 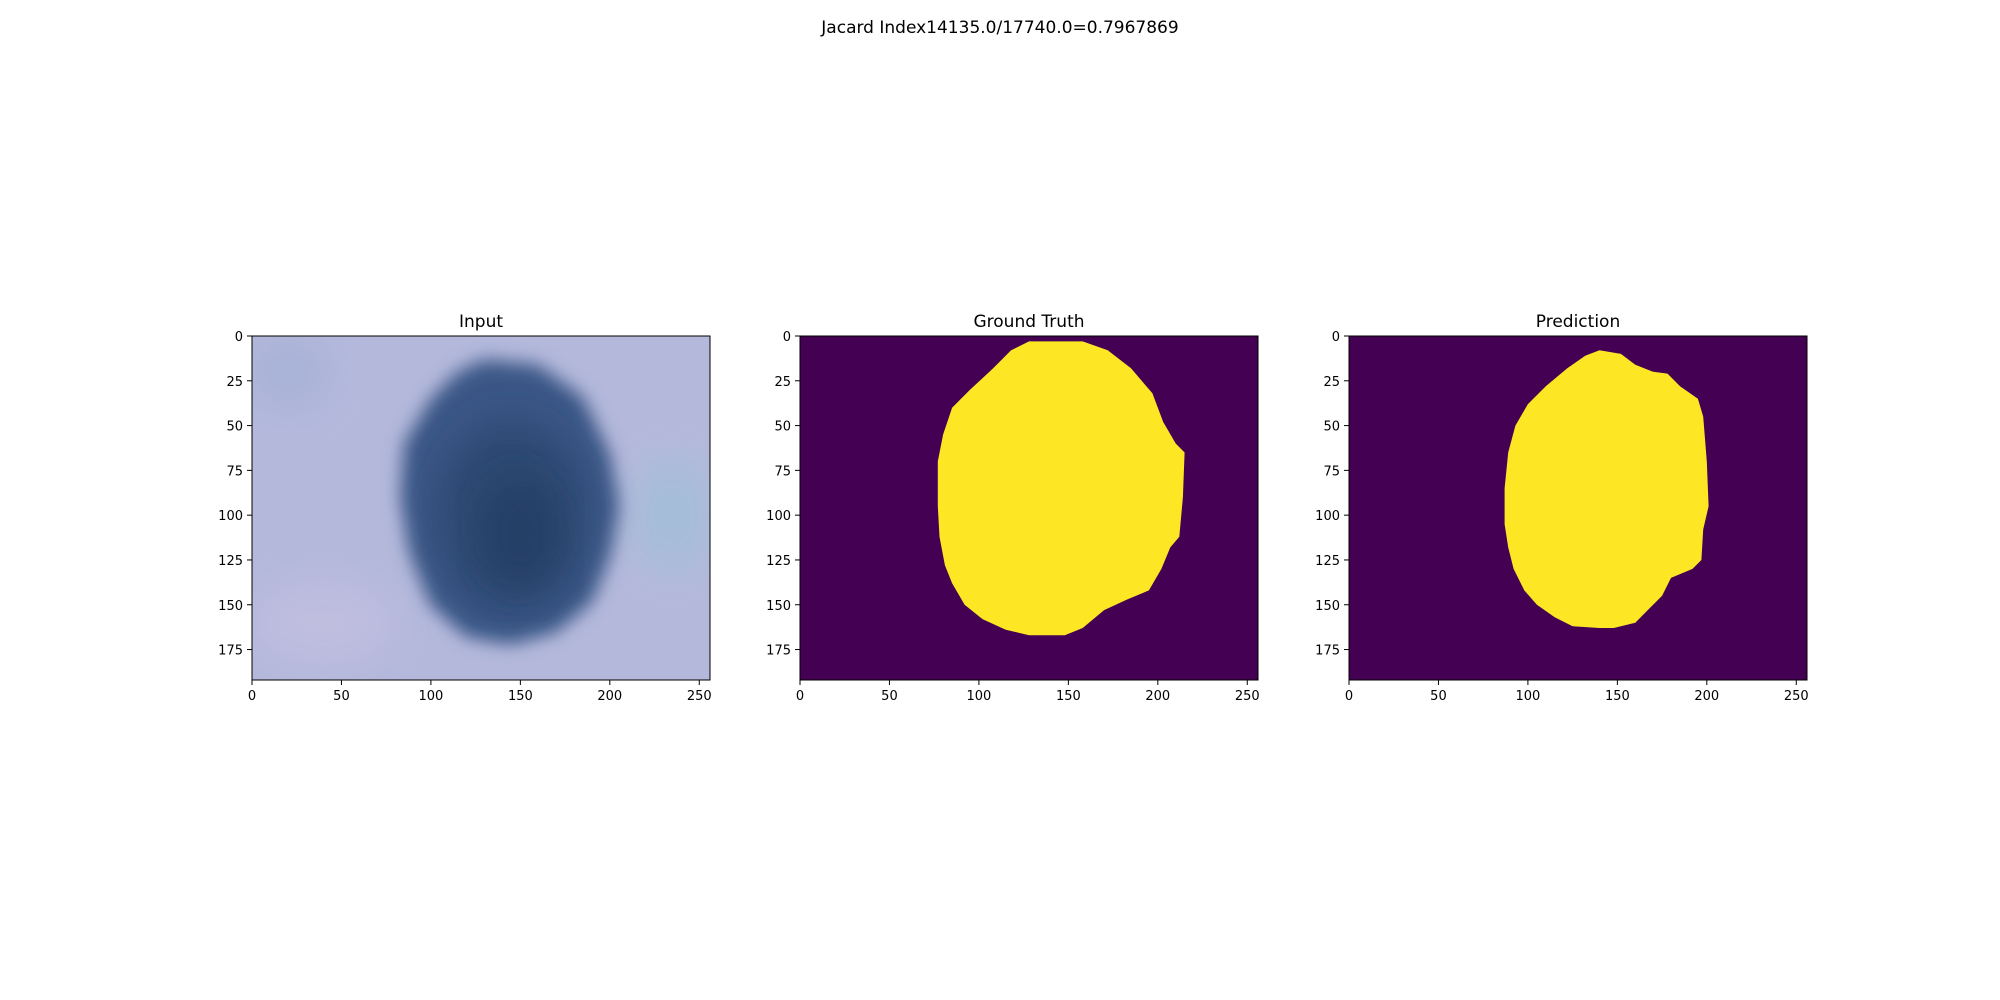 I want to click on panel-title: Ground Truth, so click(x=1028, y=322).